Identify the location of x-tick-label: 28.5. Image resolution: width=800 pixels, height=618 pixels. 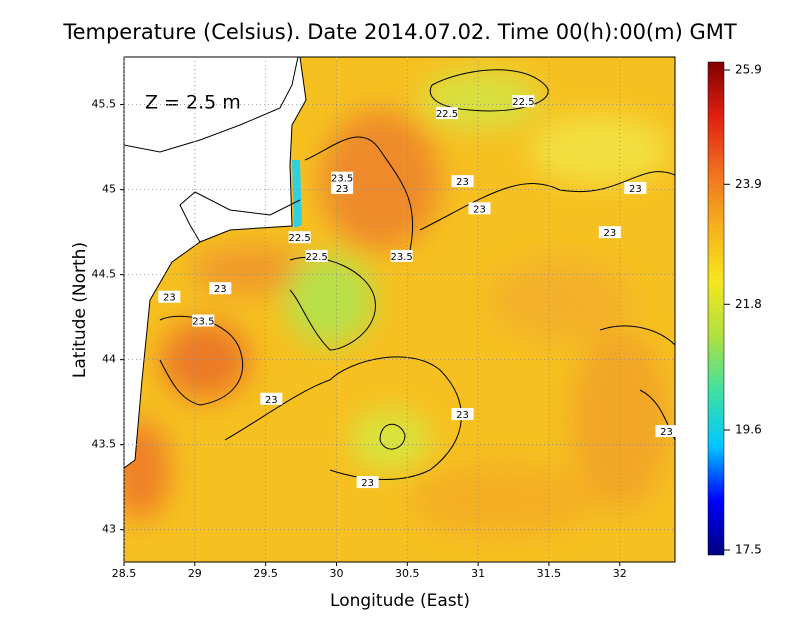
(124, 573).